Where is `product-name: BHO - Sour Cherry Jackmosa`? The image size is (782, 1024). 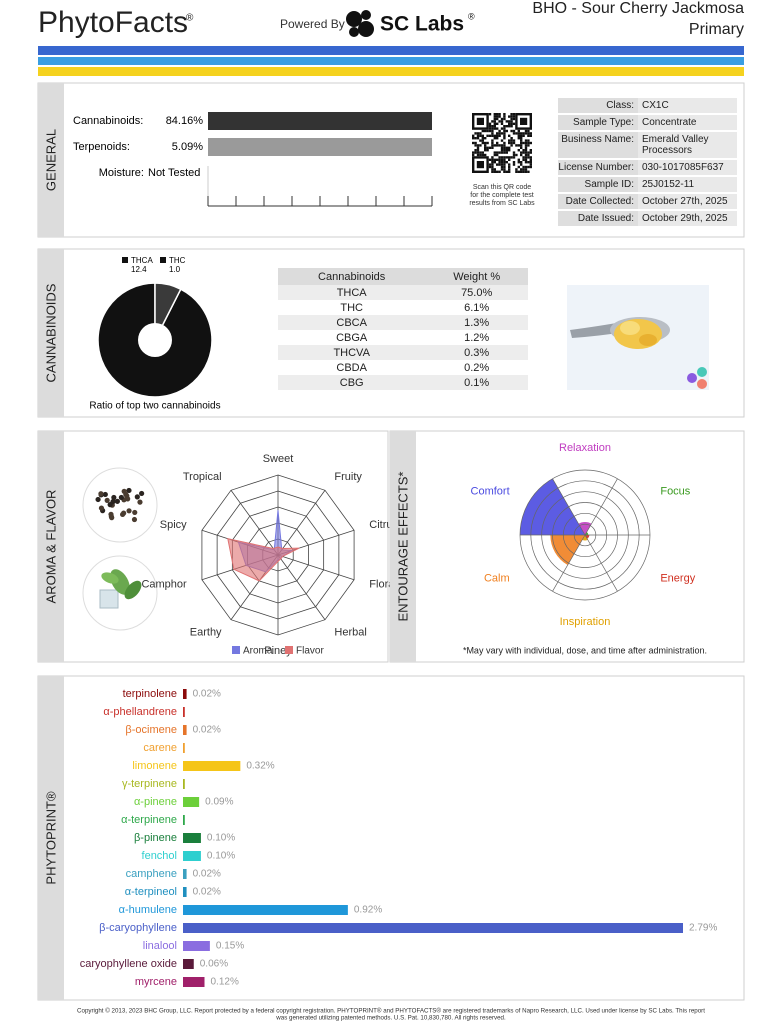 product-name: BHO - Sour Cherry Jackmosa is located at coordinates (638, 8).